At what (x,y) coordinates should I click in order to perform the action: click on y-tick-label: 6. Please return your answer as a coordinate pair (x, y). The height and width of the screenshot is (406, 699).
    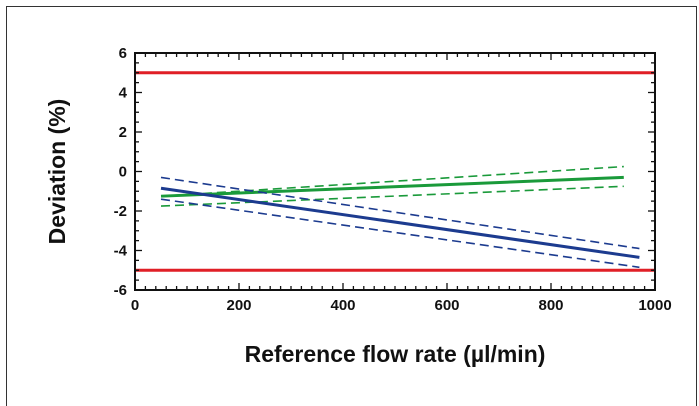
    Looking at the image, I should click on (123, 53).